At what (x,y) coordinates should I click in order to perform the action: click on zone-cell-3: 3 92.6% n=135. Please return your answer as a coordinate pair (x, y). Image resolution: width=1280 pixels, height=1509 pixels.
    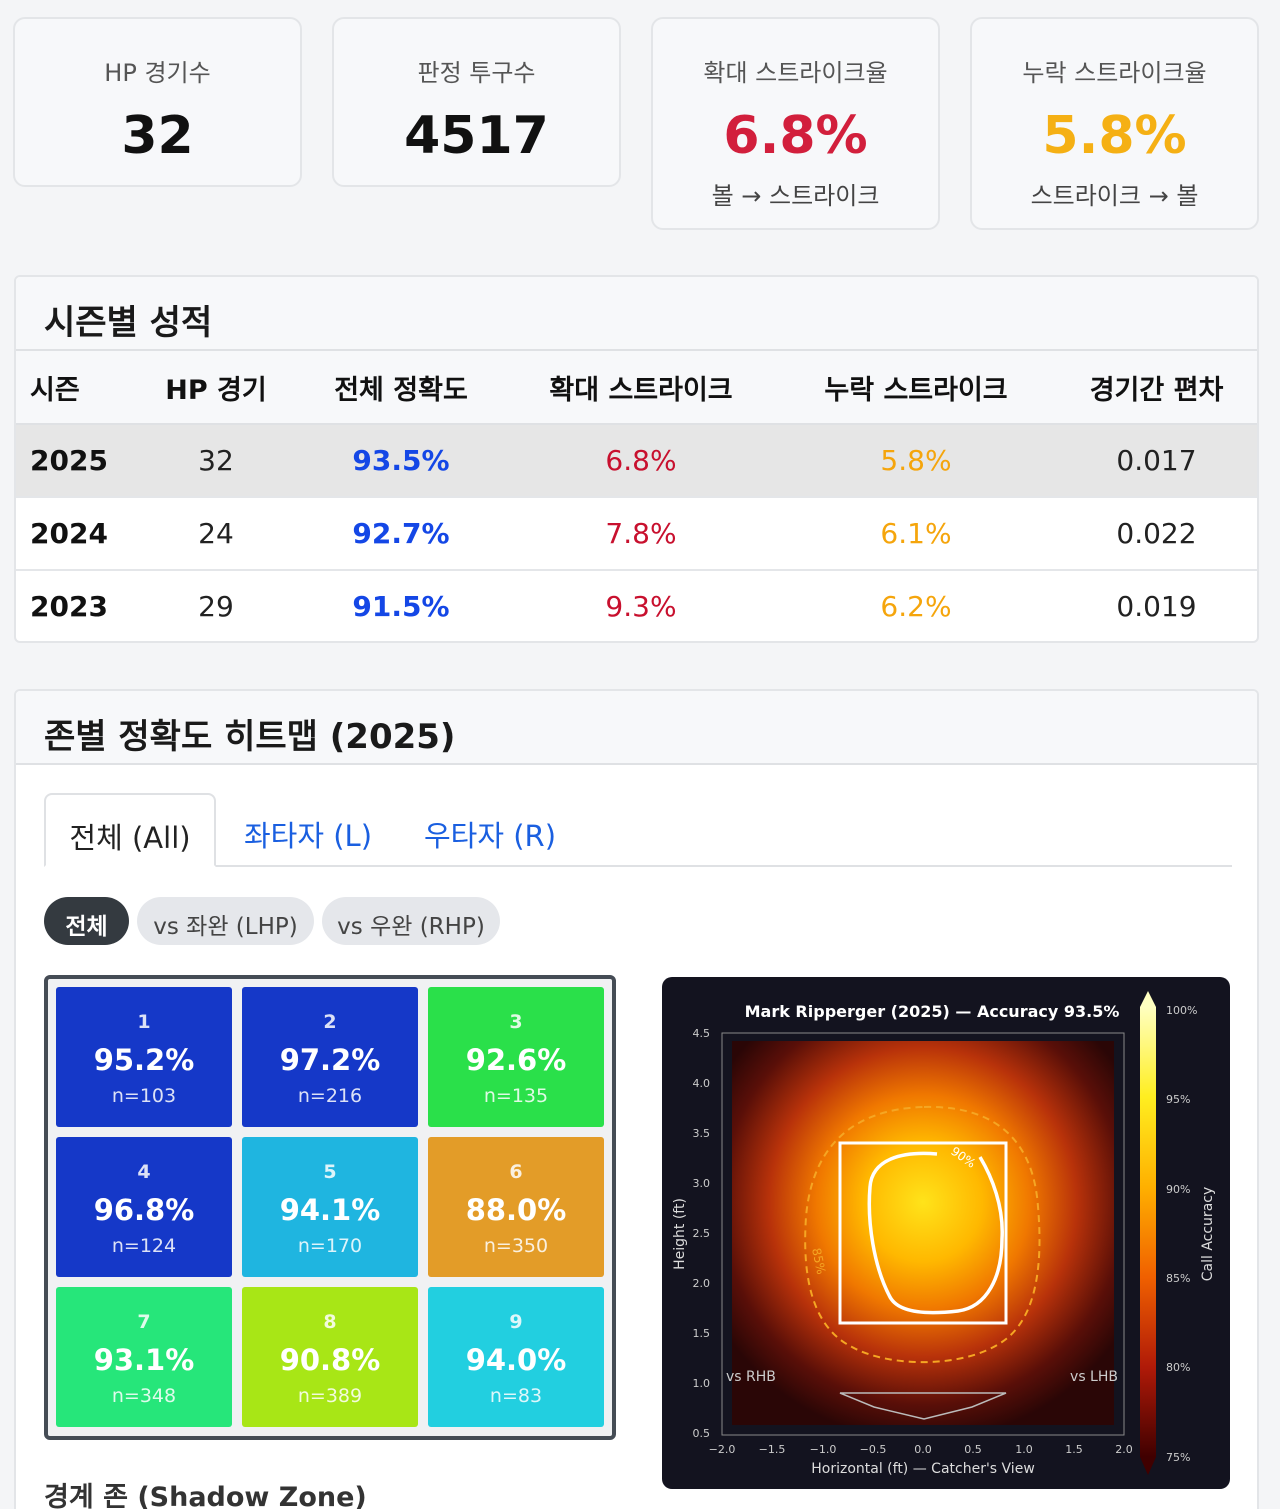
    Looking at the image, I should click on (516, 1057).